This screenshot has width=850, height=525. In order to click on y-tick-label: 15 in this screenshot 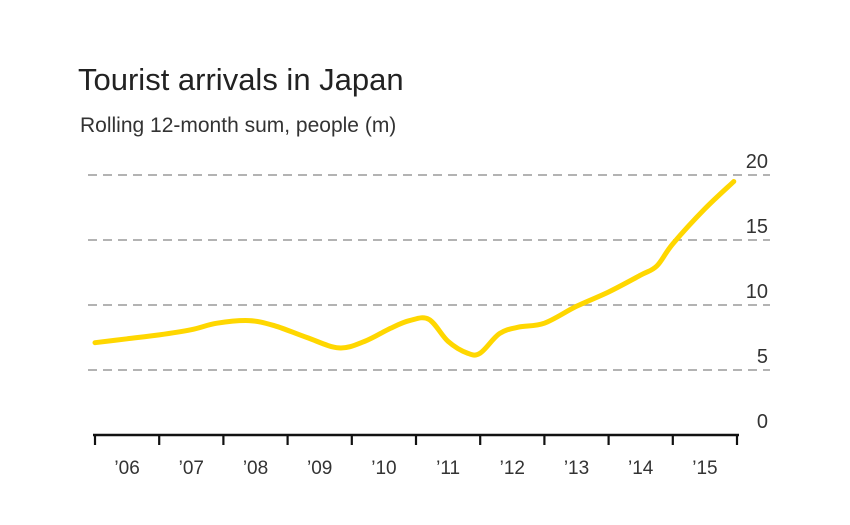, I will do `click(757, 227)`.